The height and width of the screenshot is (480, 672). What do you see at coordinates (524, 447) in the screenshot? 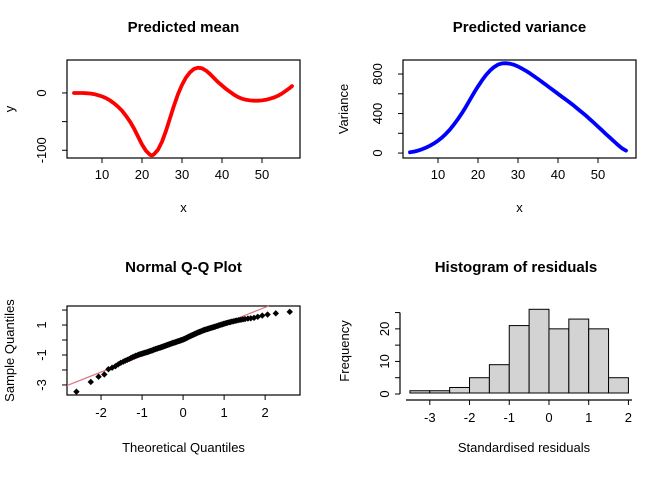
I see `x-axis-label: Standardised residuals` at bounding box center [524, 447].